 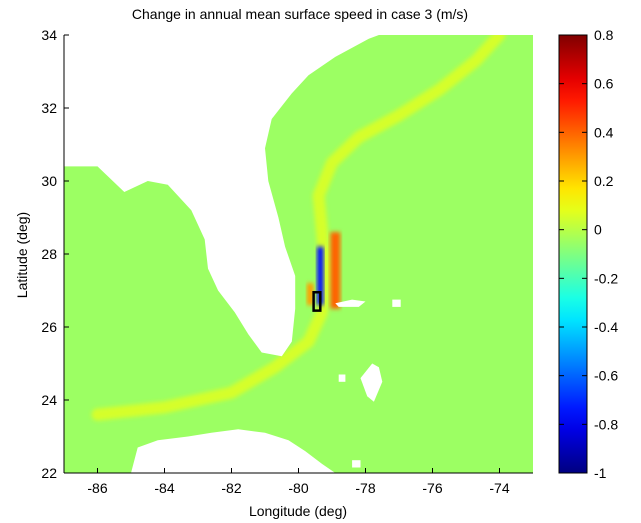 I want to click on y-tick-label: 28, so click(x=49, y=254).